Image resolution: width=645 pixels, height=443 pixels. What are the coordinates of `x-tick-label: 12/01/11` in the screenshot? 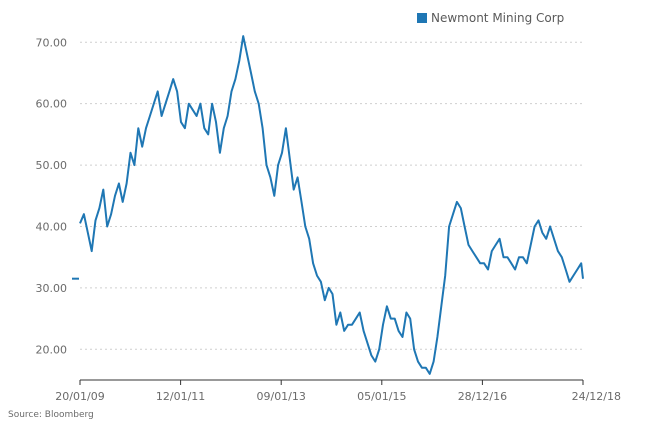 It's located at (180, 396).